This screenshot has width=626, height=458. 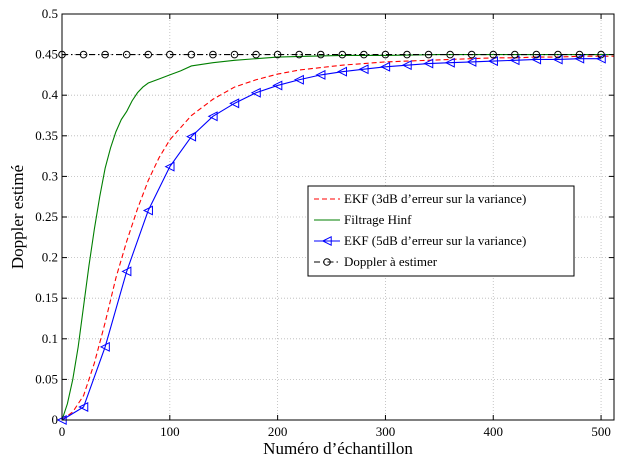 I want to click on y-tick-label: 0.4, so click(x=50, y=94).